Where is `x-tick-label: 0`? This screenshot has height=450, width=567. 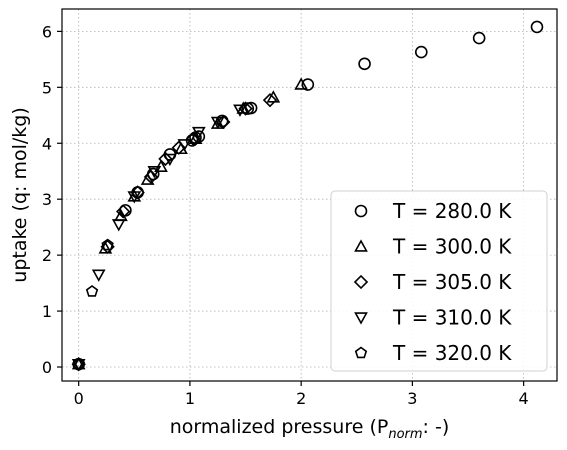
x-tick-label: 0 is located at coordinates (79, 398).